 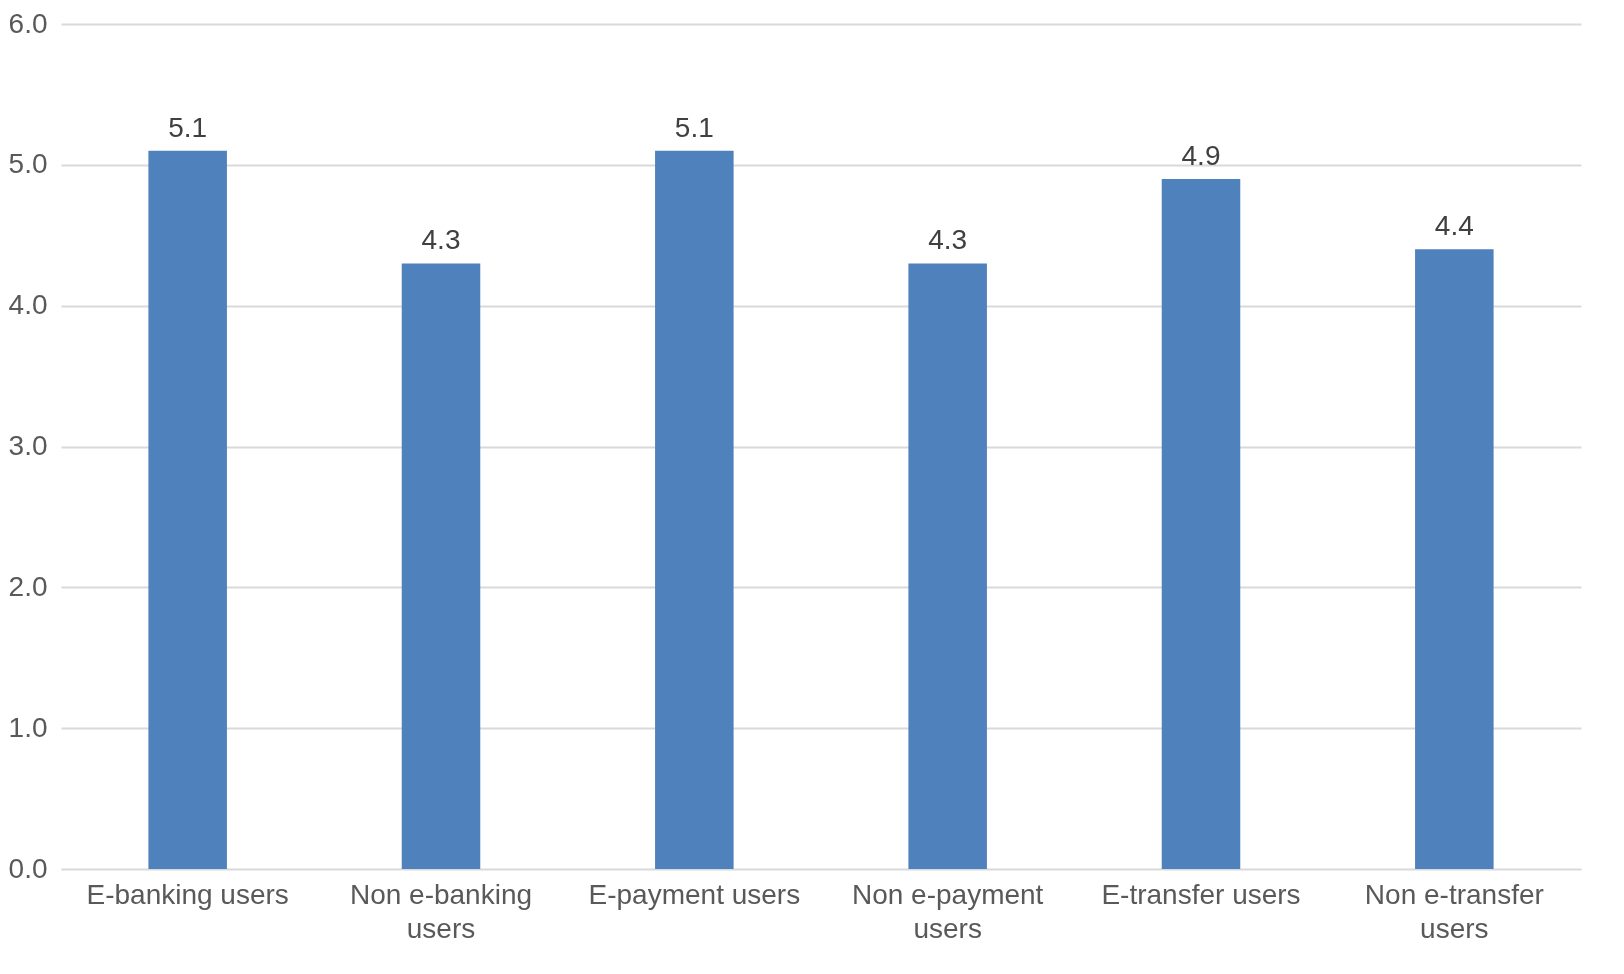 What do you see at coordinates (28, 164) in the screenshot?
I see `y-tick-label: 5.0` at bounding box center [28, 164].